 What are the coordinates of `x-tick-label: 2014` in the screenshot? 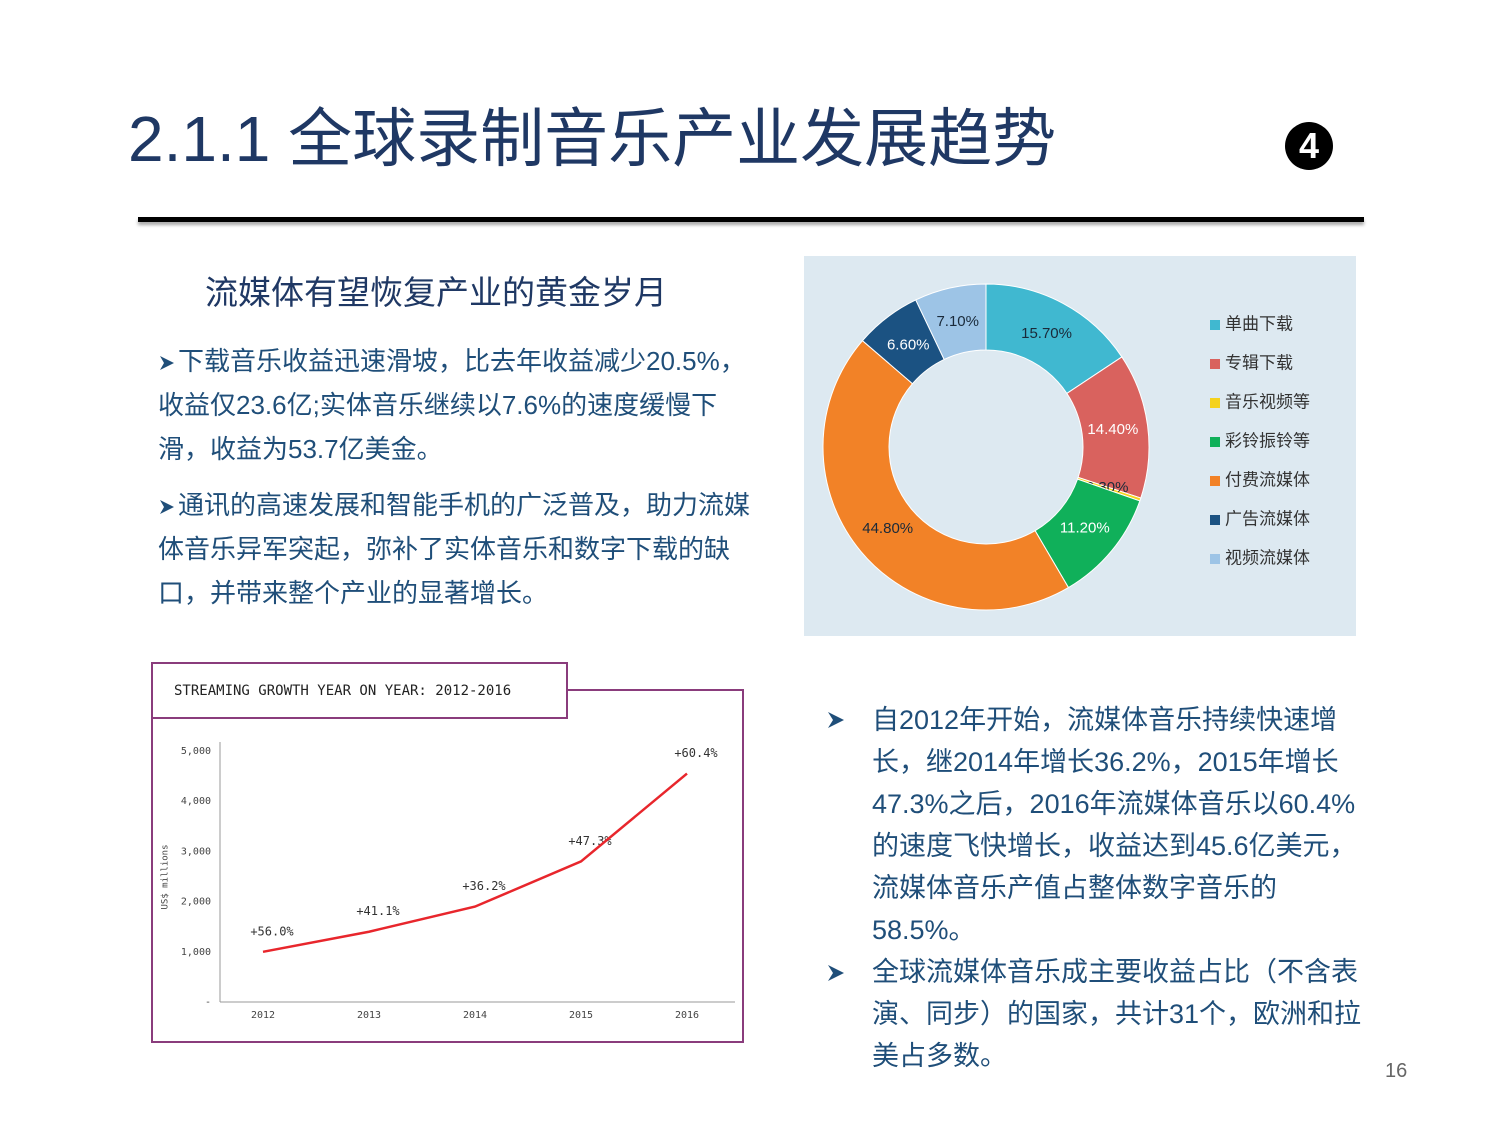 It's located at (475, 1015).